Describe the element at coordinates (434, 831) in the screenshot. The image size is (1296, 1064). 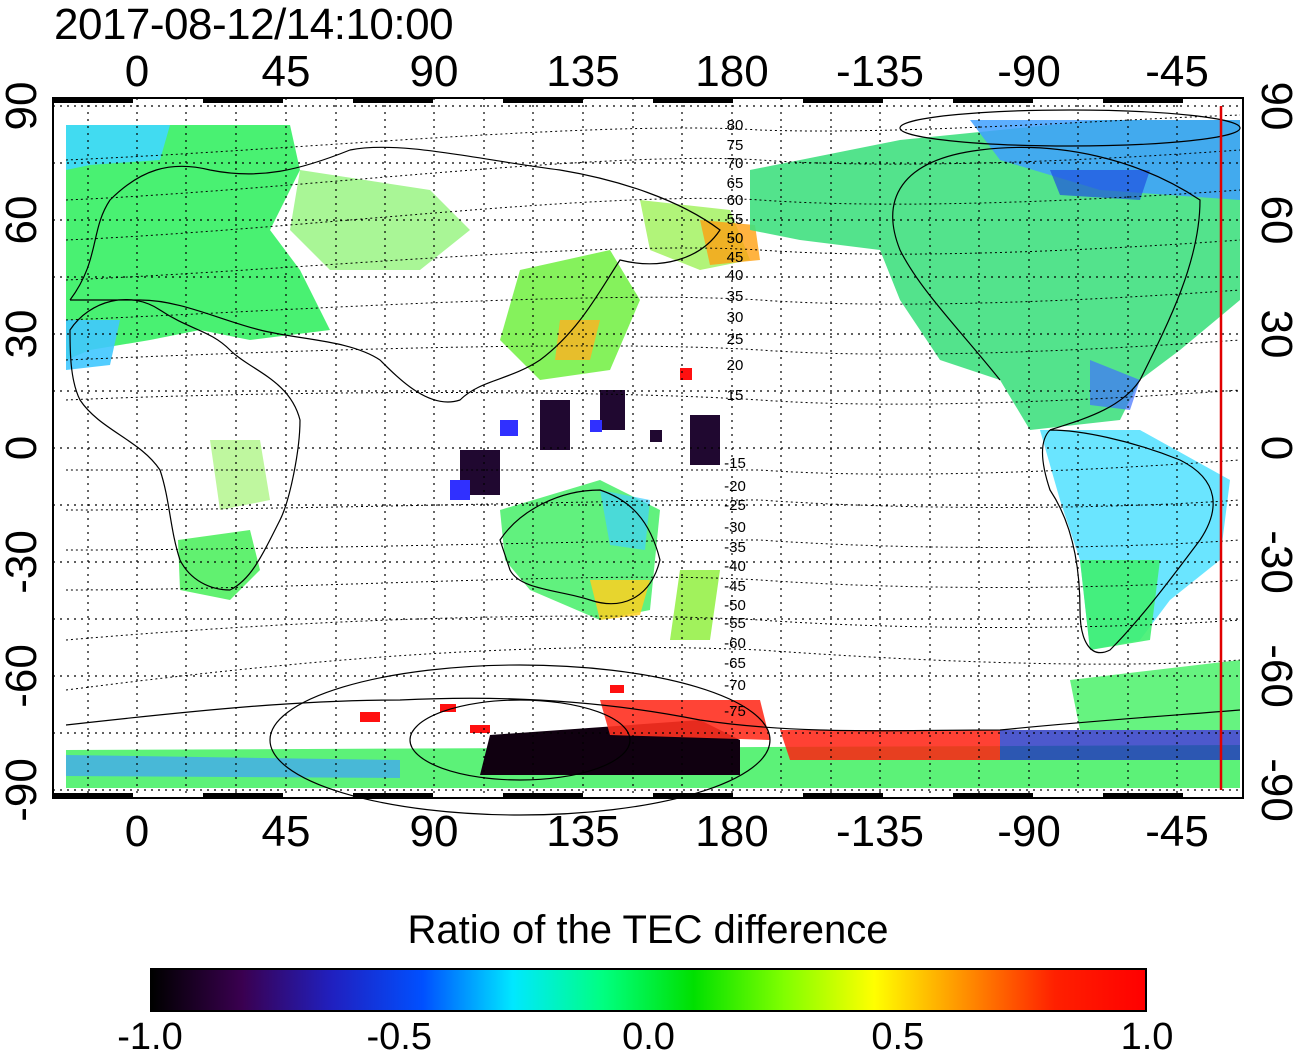
I see `bottom-lon-label: 90` at that location.